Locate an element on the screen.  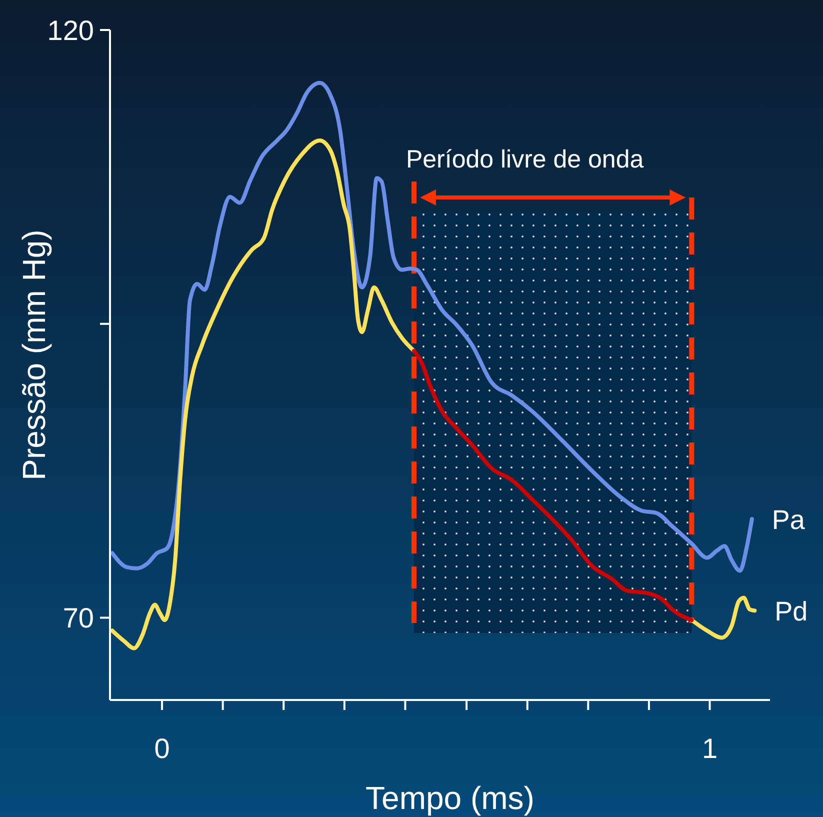
x-axis-title: Tempo (ms) is located at coordinates (450, 798).